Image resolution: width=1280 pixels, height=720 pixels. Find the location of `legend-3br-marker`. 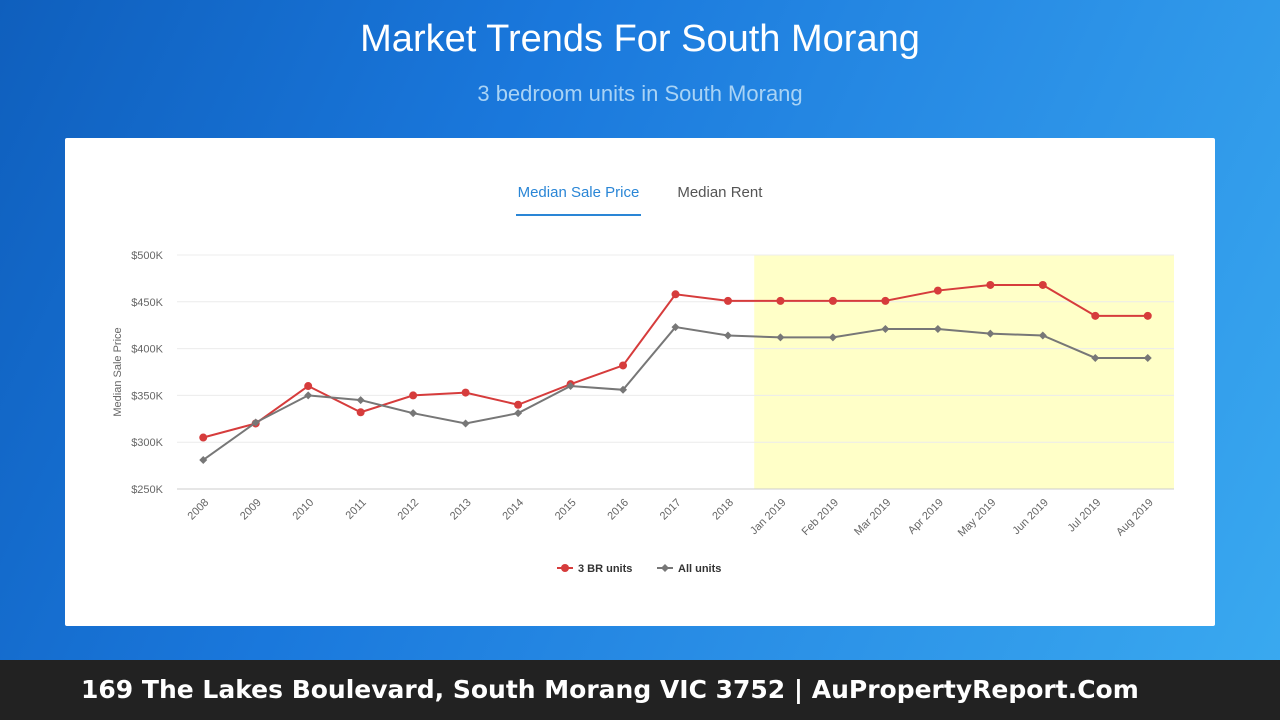

legend-3br-marker is located at coordinates (565, 568).